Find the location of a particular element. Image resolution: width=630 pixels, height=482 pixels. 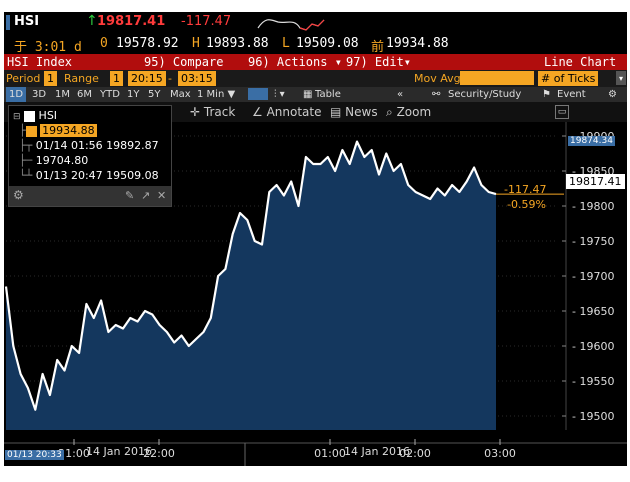

x-tick-label: 22:00 is located at coordinates (159, 453).